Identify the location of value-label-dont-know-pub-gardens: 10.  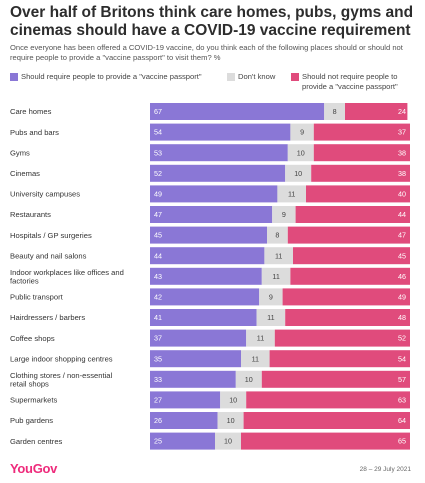
(231, 420).